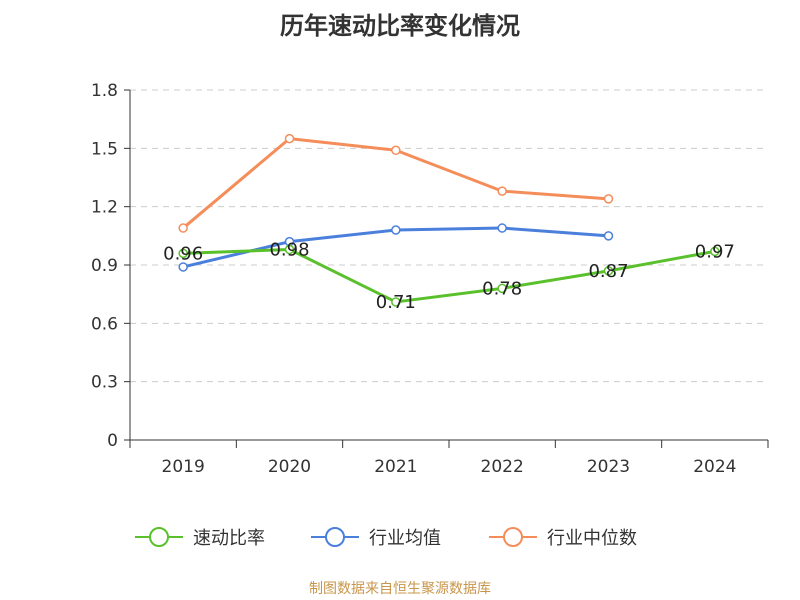  I want to click on data-label: 0.96, so click(183, 253).